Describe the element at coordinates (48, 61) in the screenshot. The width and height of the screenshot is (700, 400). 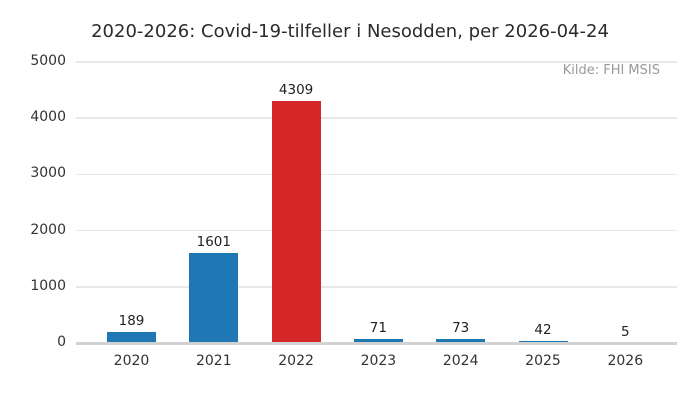
I see `y-tick-label: 5000` at that location.